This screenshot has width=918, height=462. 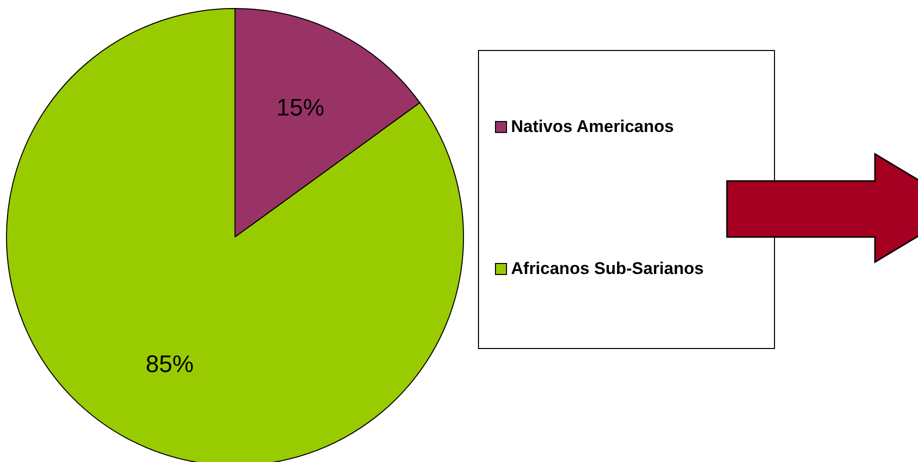 I want to click on legend-label: Africanos Sub-Sarianos, so click(x=607, y=269).